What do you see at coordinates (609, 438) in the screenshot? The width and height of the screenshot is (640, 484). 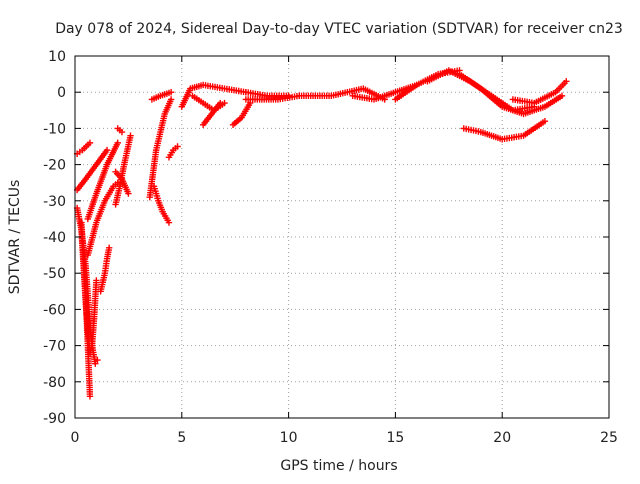 I see `x-tick-label: 25` at bounding box center [609, 438].